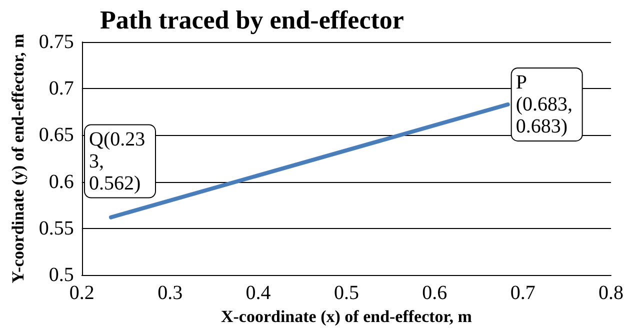 Image resolution: width=633 pixels, height=330 pixels. What do you see at coordinates (56, 135) in the screenshot?
I see `y-tick-label: 0.65` at bounding box center [56, 135].